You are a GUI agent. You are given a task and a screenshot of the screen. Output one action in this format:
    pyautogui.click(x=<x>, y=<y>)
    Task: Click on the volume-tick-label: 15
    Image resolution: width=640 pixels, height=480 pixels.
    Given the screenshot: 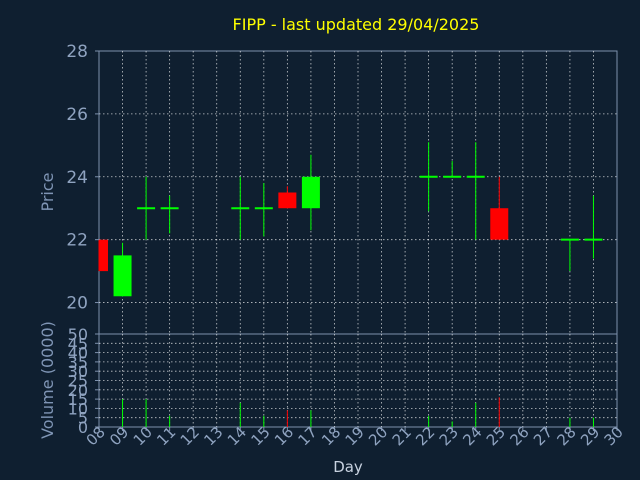 What is the action you would take?
    pyautogui.click(x=78, y=399)
    